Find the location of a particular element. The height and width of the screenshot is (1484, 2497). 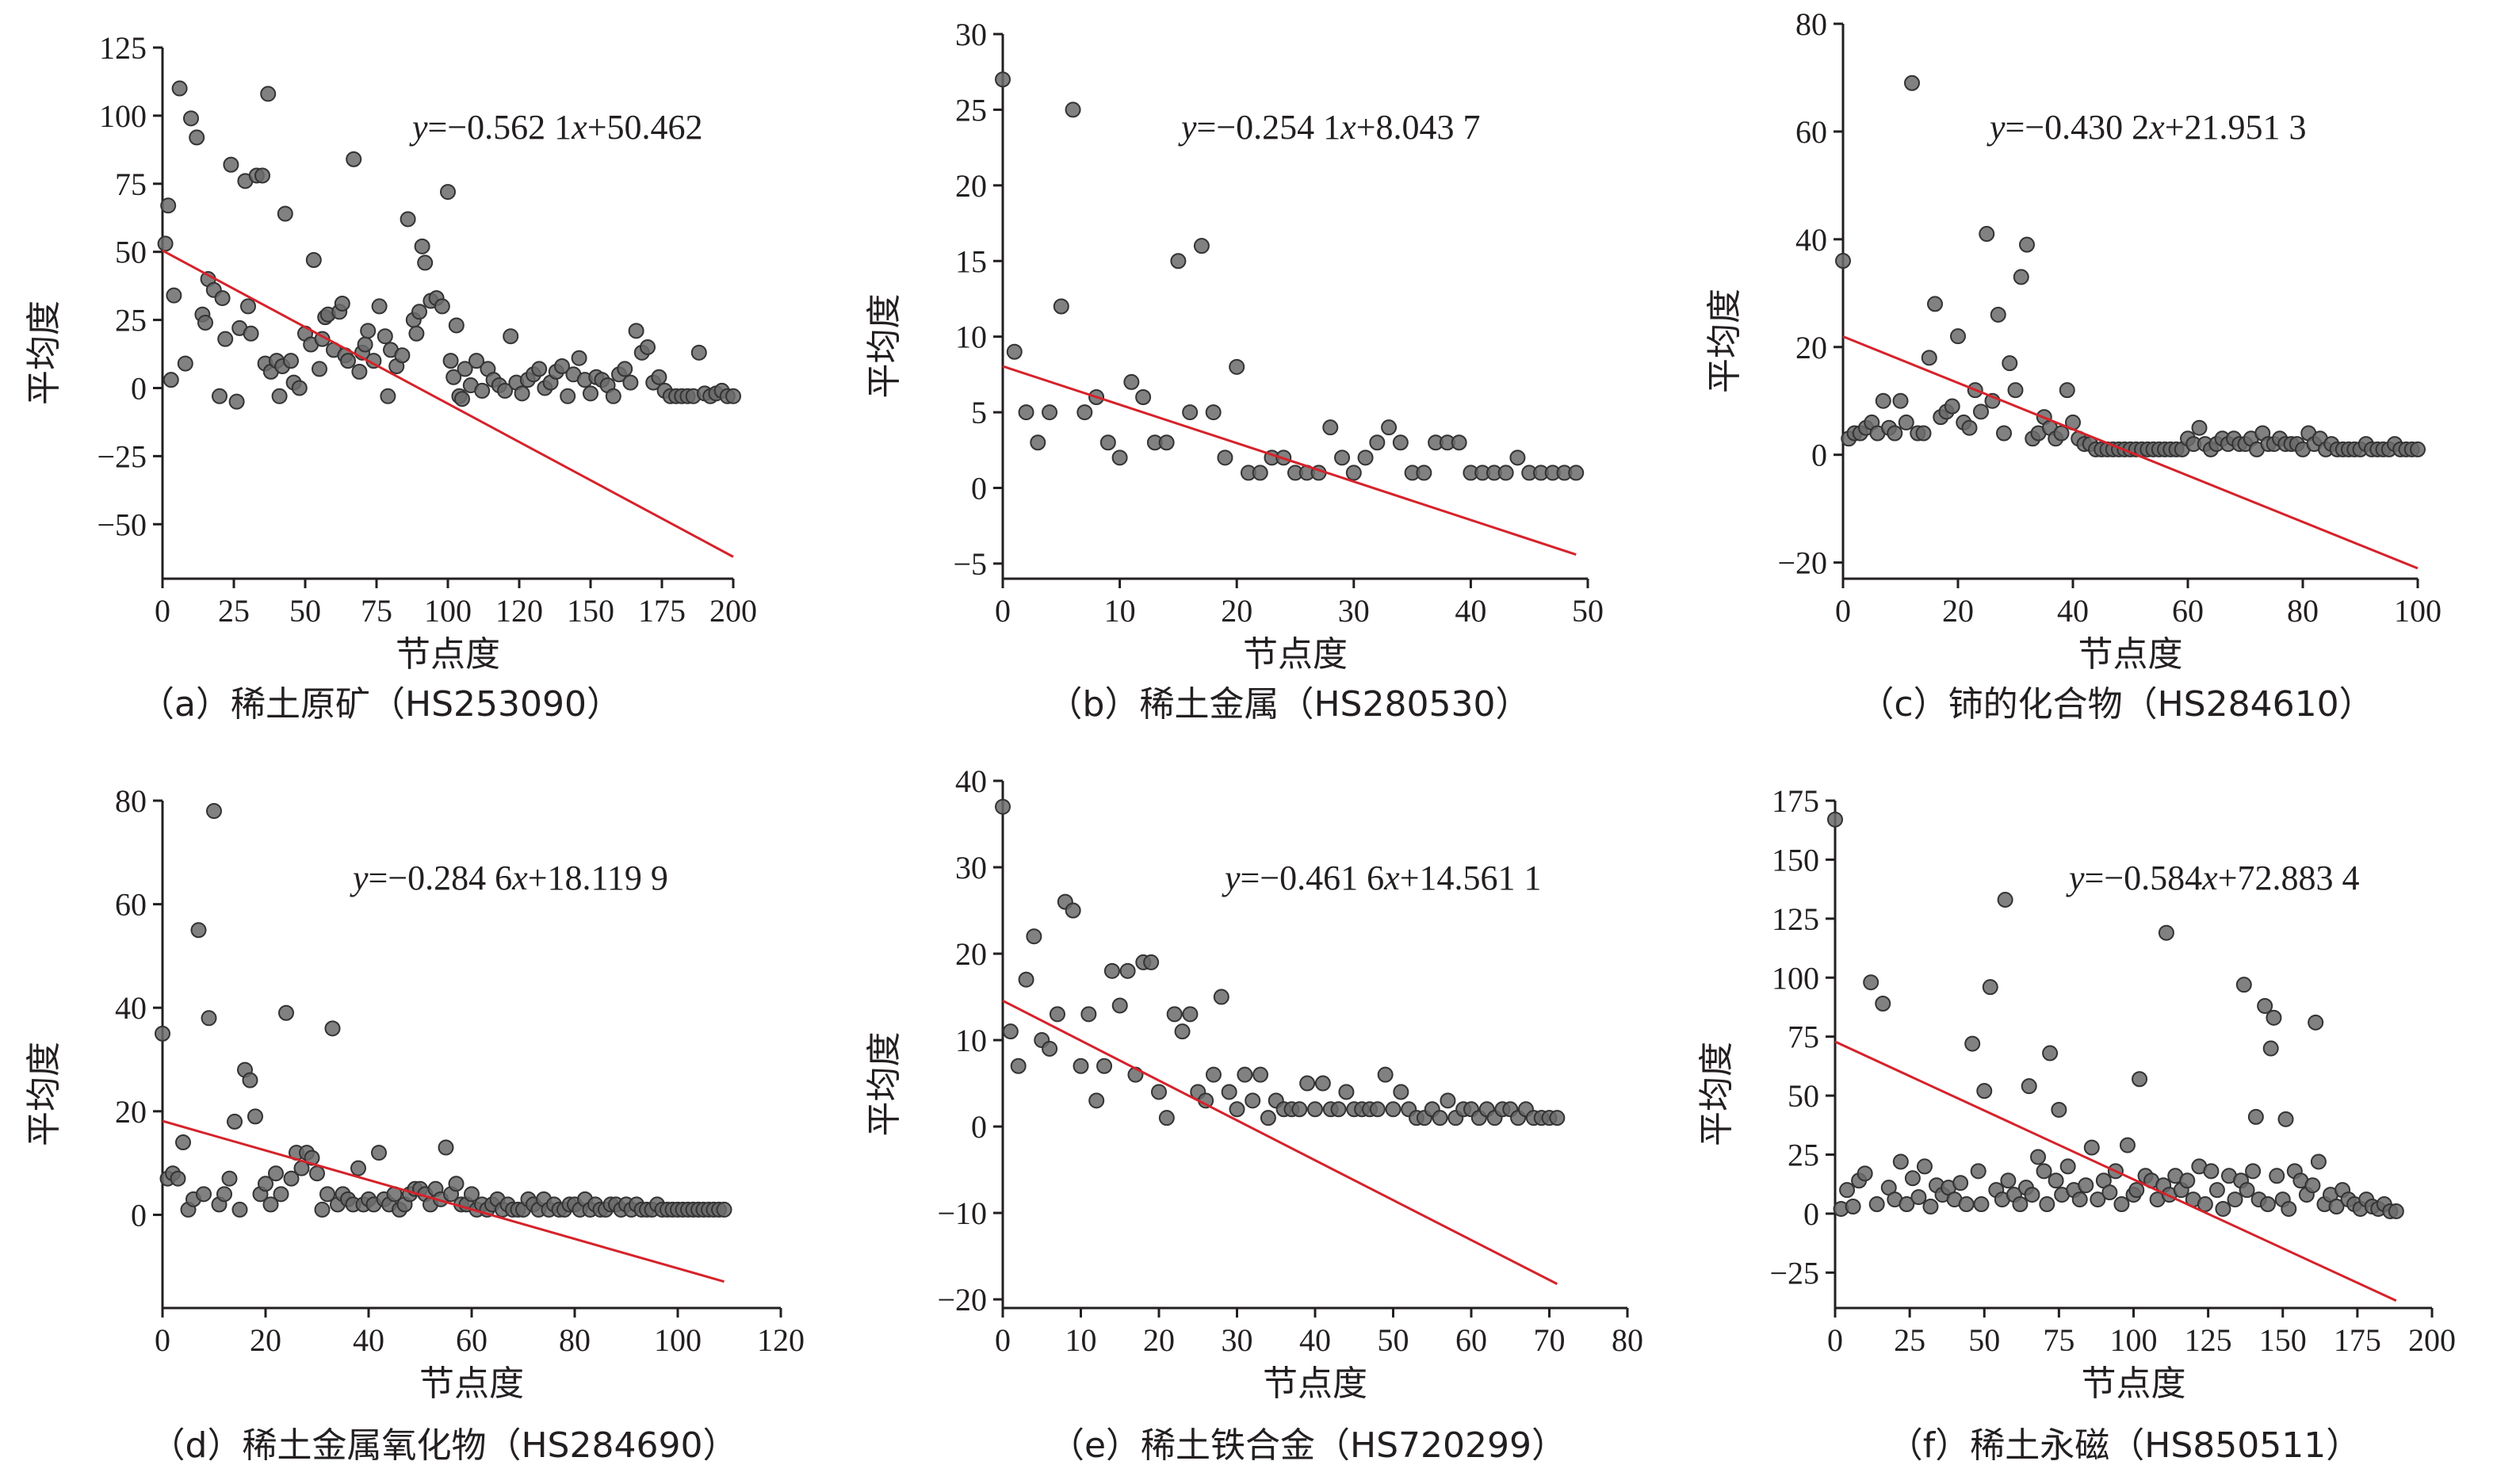

x-tick-label: 100 is located at coordinates (448, 611).